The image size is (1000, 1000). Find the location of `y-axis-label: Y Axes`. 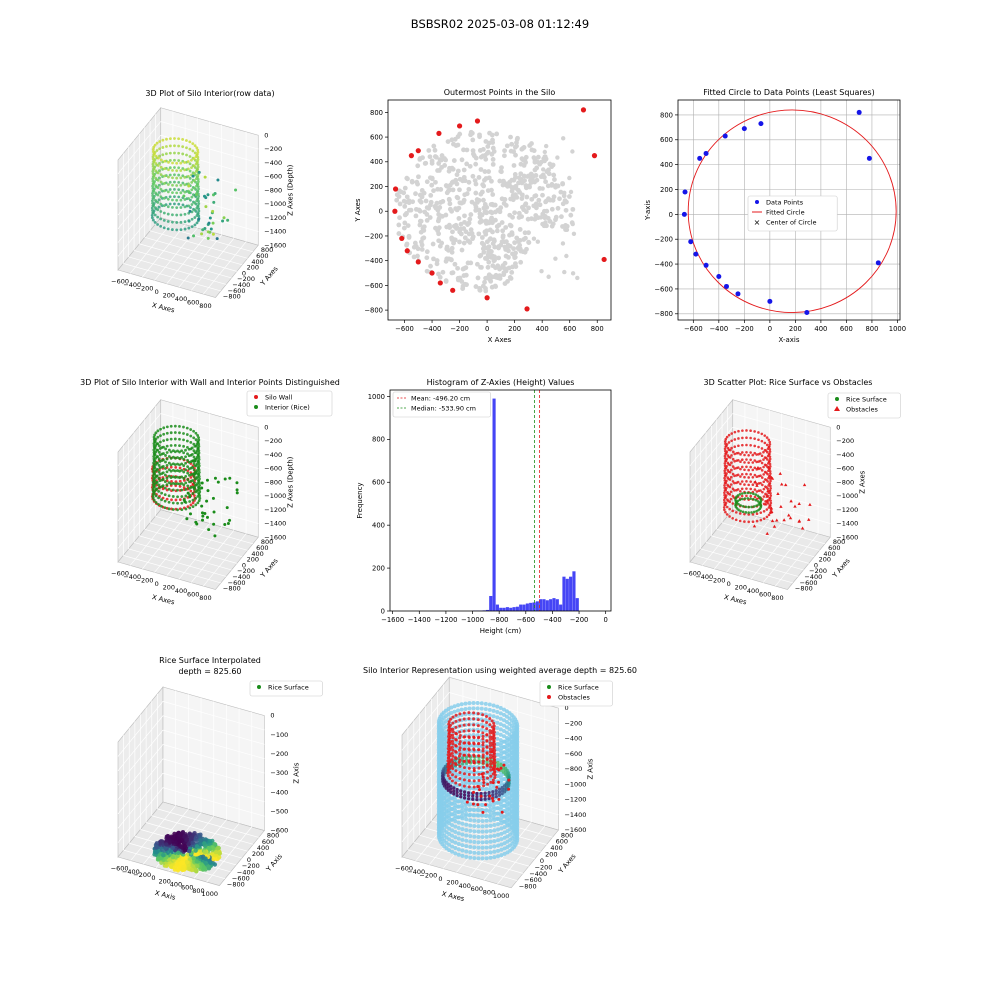

y-axis-label: Y Axes is located at coordinates (269, 568).